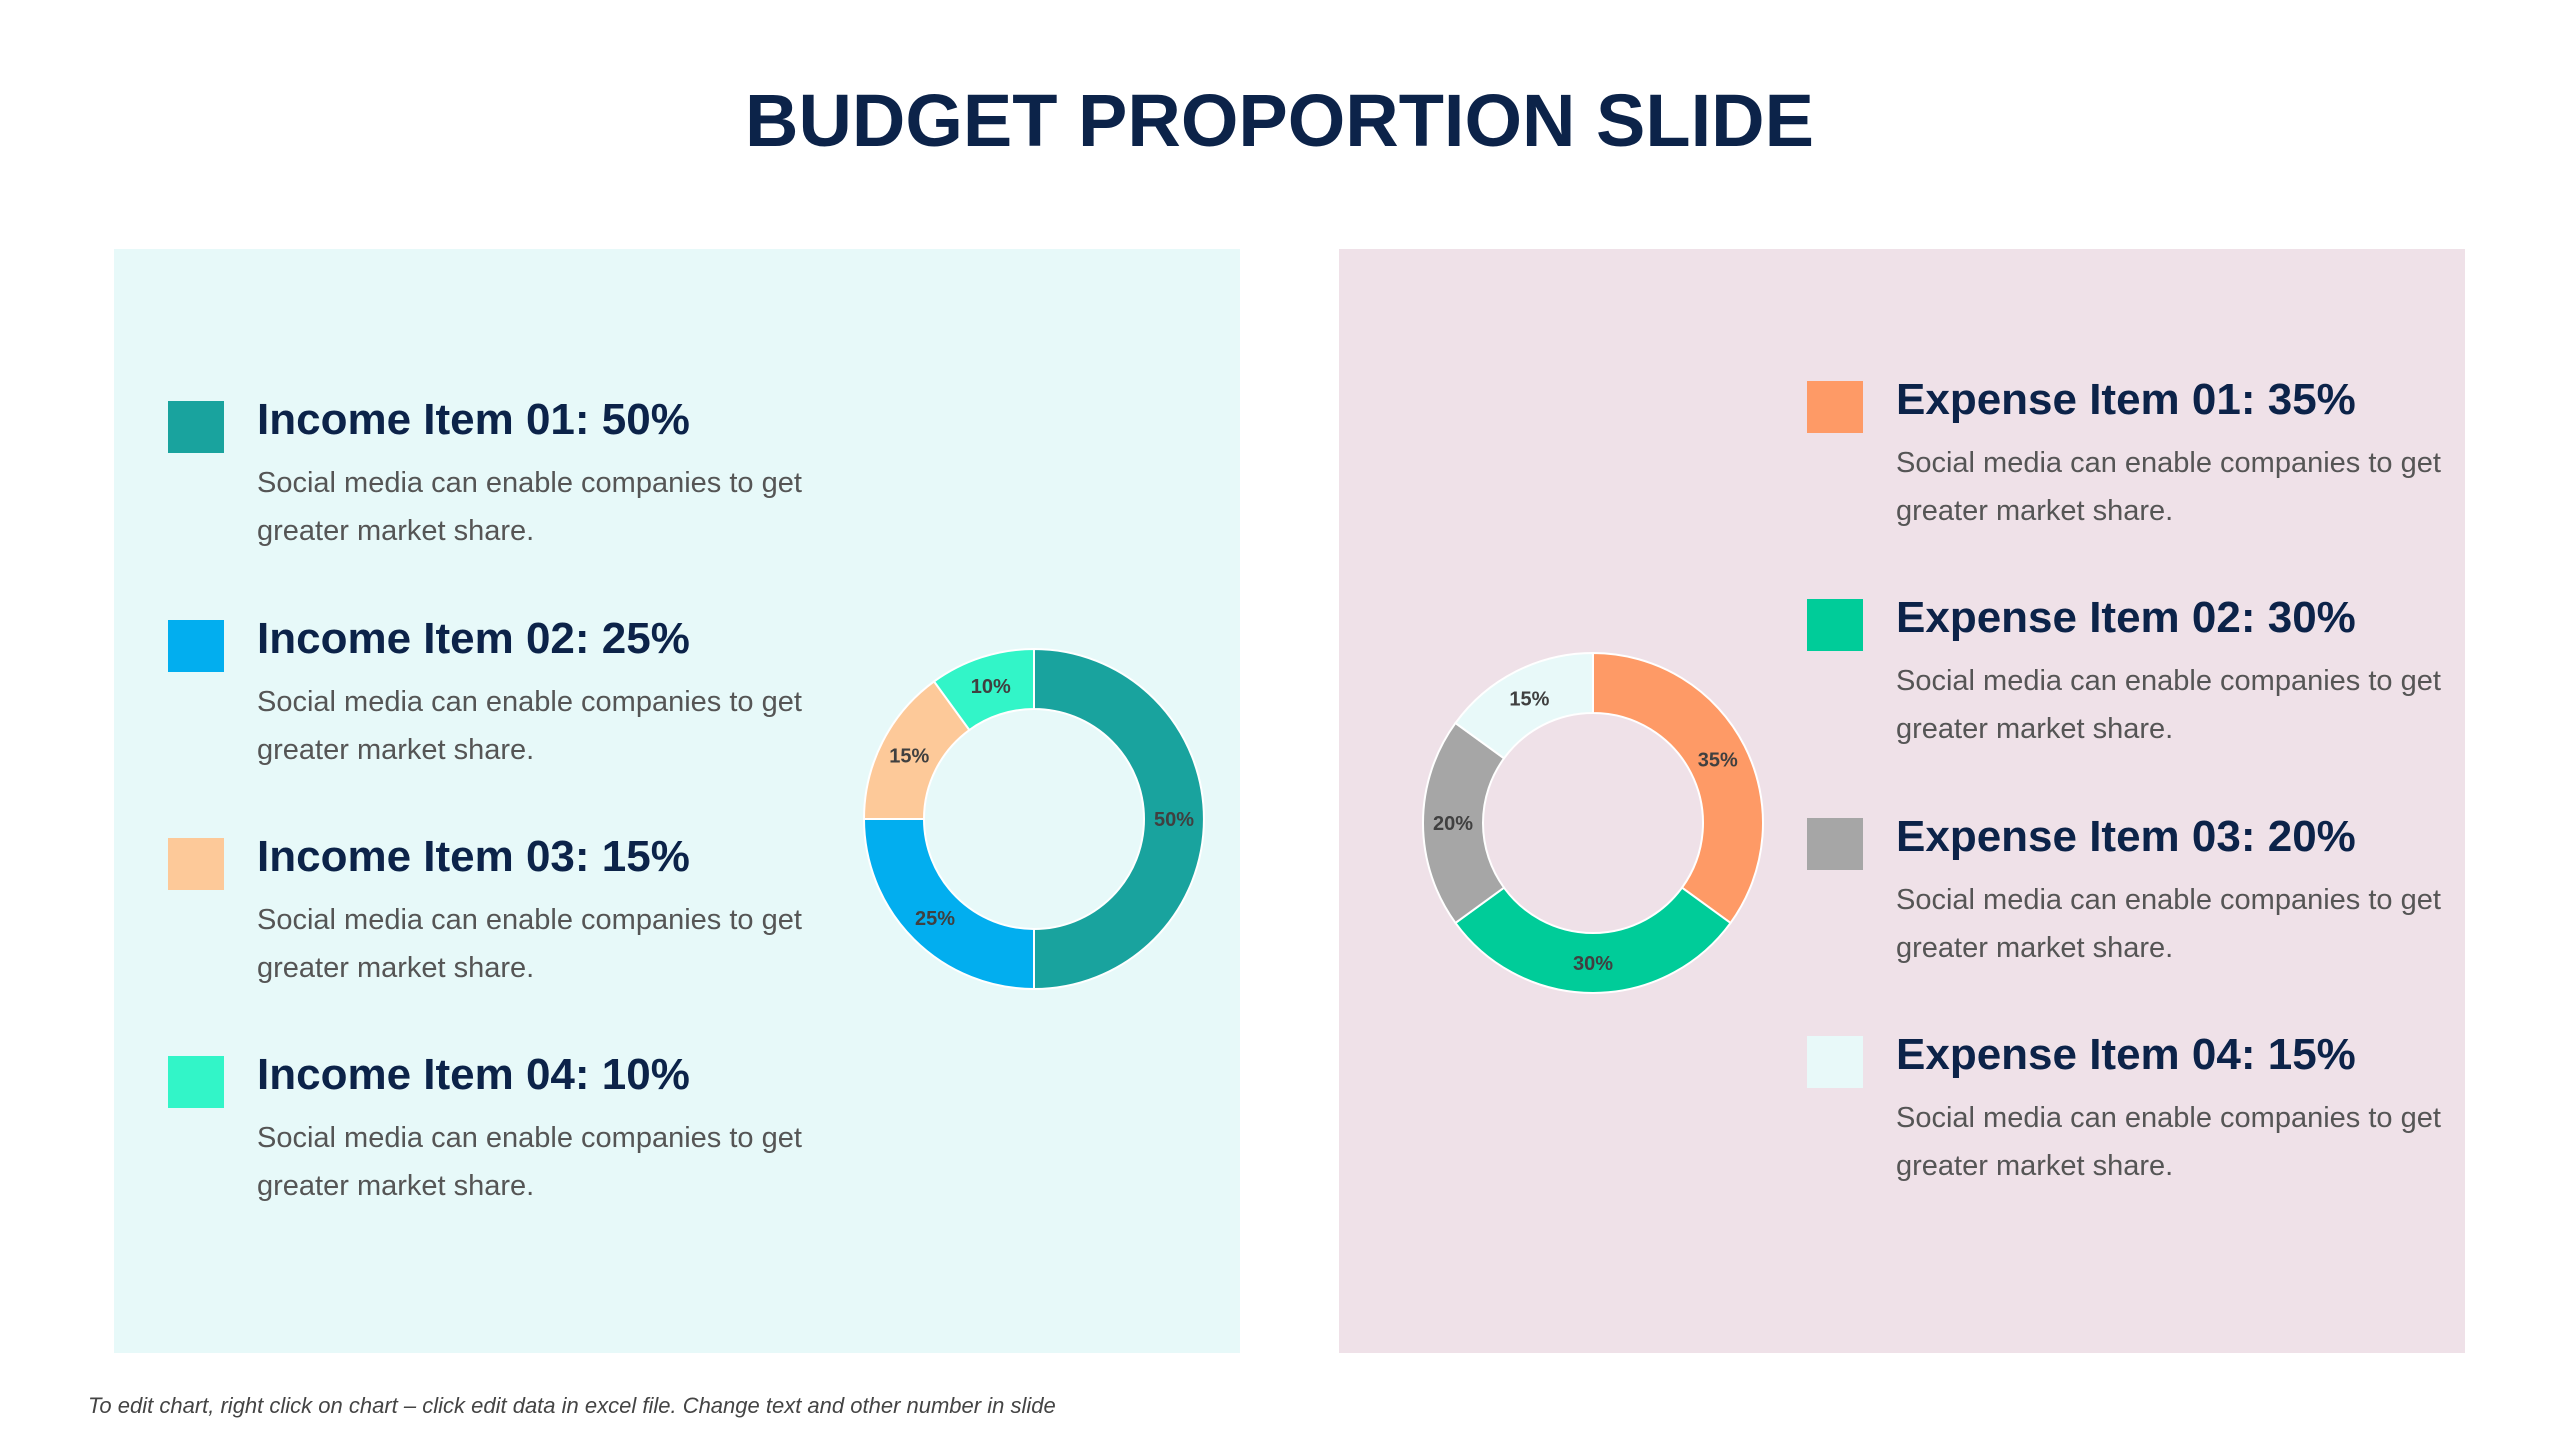 The width and height of the screenshot is (2559, 1440). Describe the element at coordinates (2126, 1054) in the screenshot. I see `expense-item-heading: Expense Item 04: 15%` at that location.